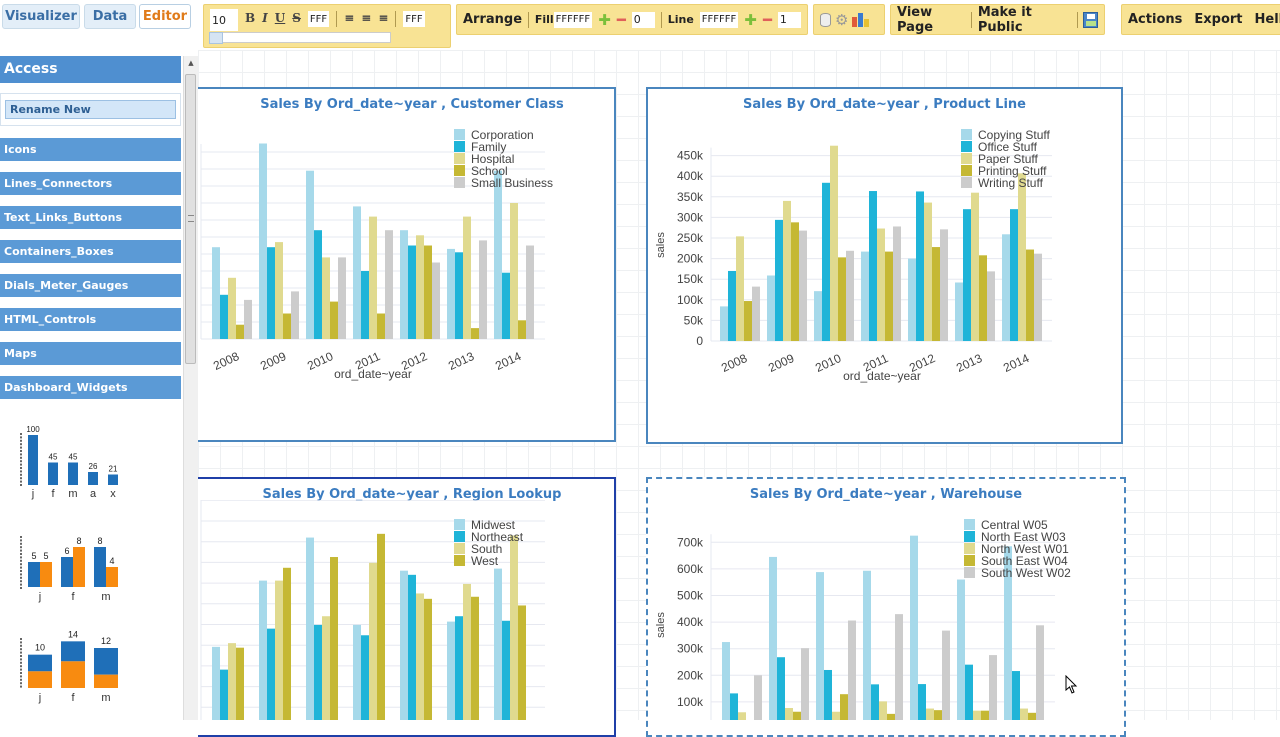 The height and width of the screenshot is (737, 1280). What do you see at coordinates (1025, 549) in the screenshot?
I see `legend-label: North West W01` at bounding box center [1025, 549].